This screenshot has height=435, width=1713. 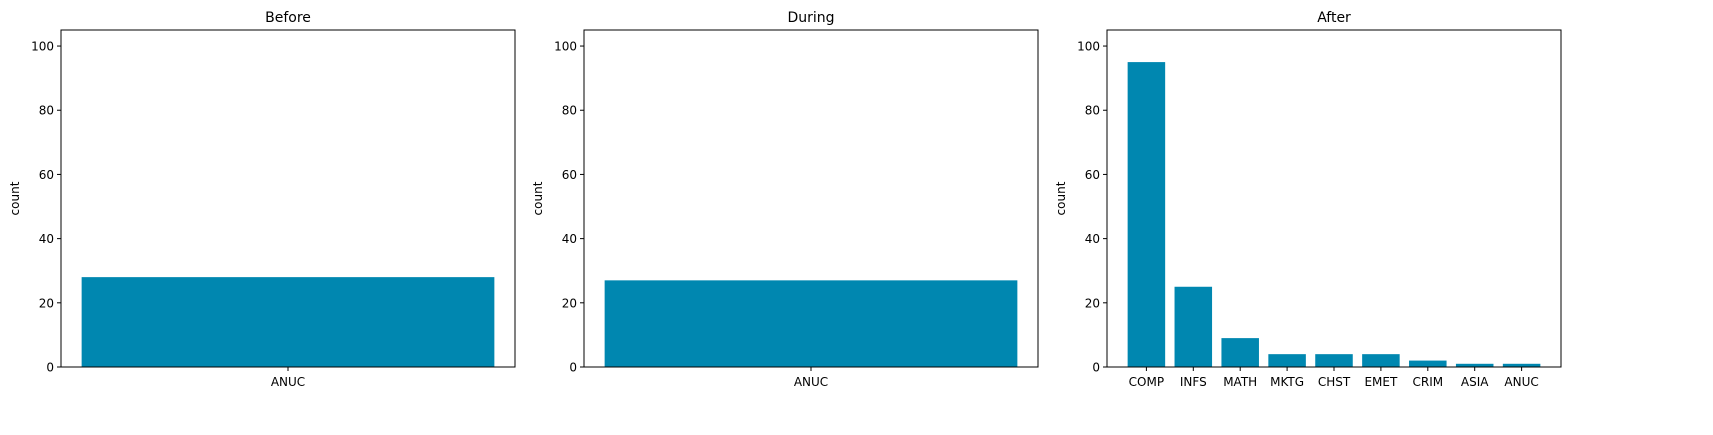 What do you see at coordinates (1334, 360) in the screenshot?
I see `bar-chst` at bounding box center [1334, 360].